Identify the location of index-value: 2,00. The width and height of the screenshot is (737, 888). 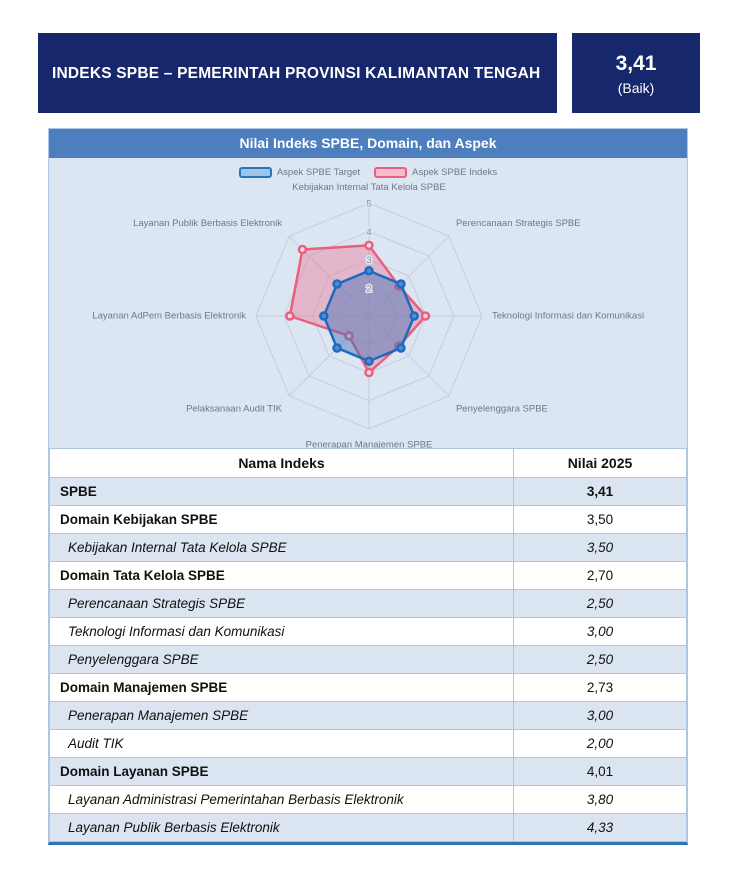
(600, 743).